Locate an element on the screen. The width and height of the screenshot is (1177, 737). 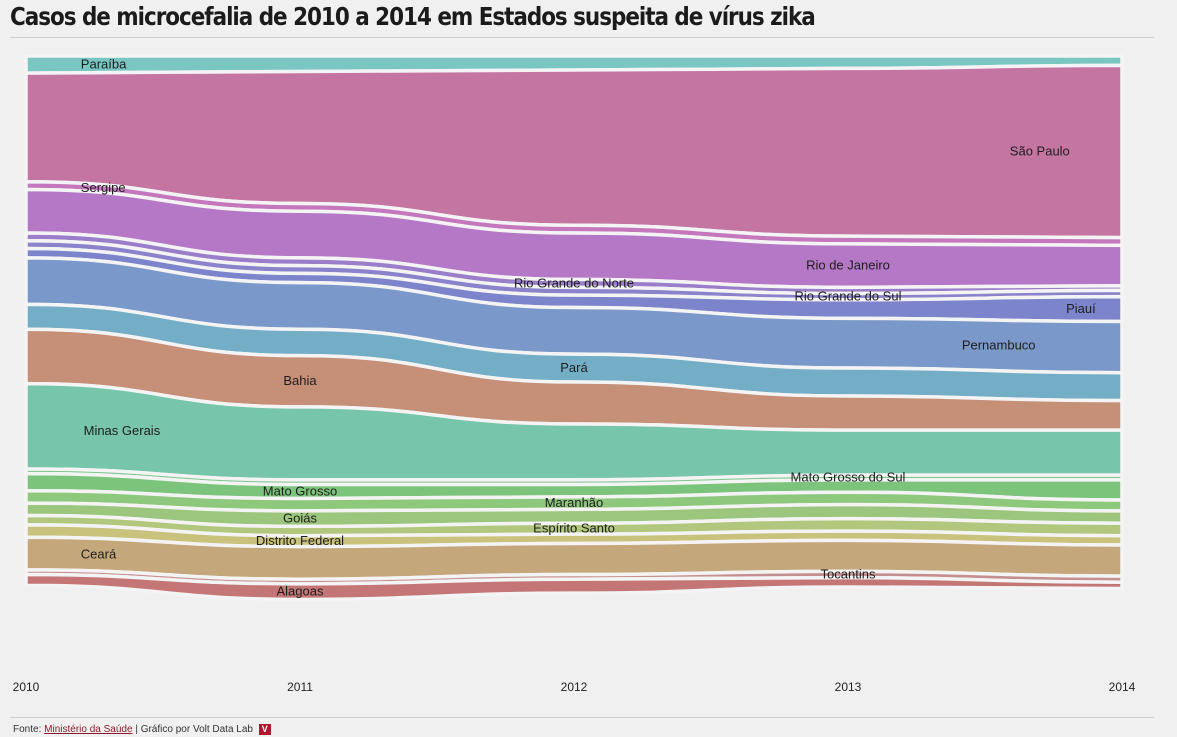
source-prefix: Fonte: is located at coordinates (27, 730).